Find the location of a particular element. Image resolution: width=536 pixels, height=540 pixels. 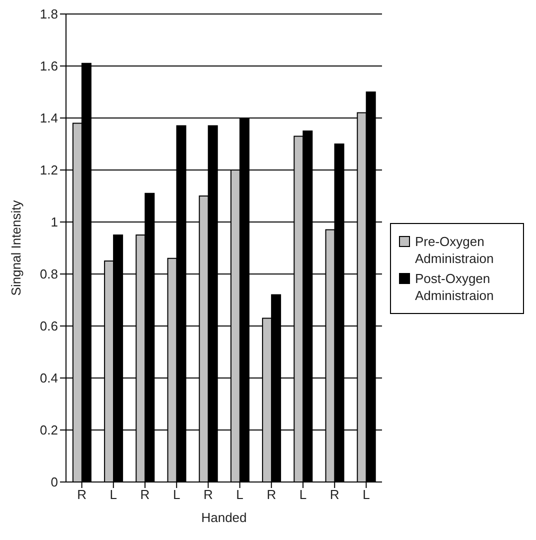

legend-label: Pre-Oxygen Administraion is located at coordinates (455, 249).